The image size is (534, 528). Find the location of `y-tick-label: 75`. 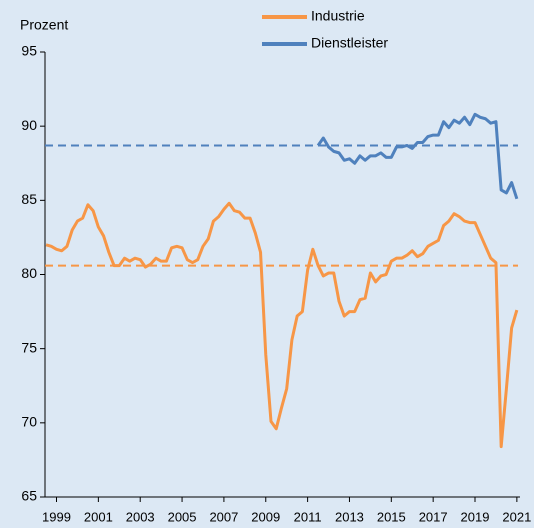

y-tick-label: 75 is located at coordinates (29, 347).